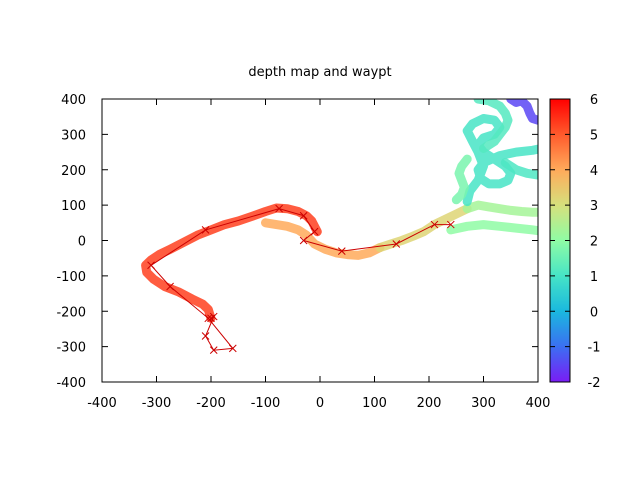  Describe the element at coordinates (82, 242) in the screenshot. I see `y-tick-label-4: 0` at that location.